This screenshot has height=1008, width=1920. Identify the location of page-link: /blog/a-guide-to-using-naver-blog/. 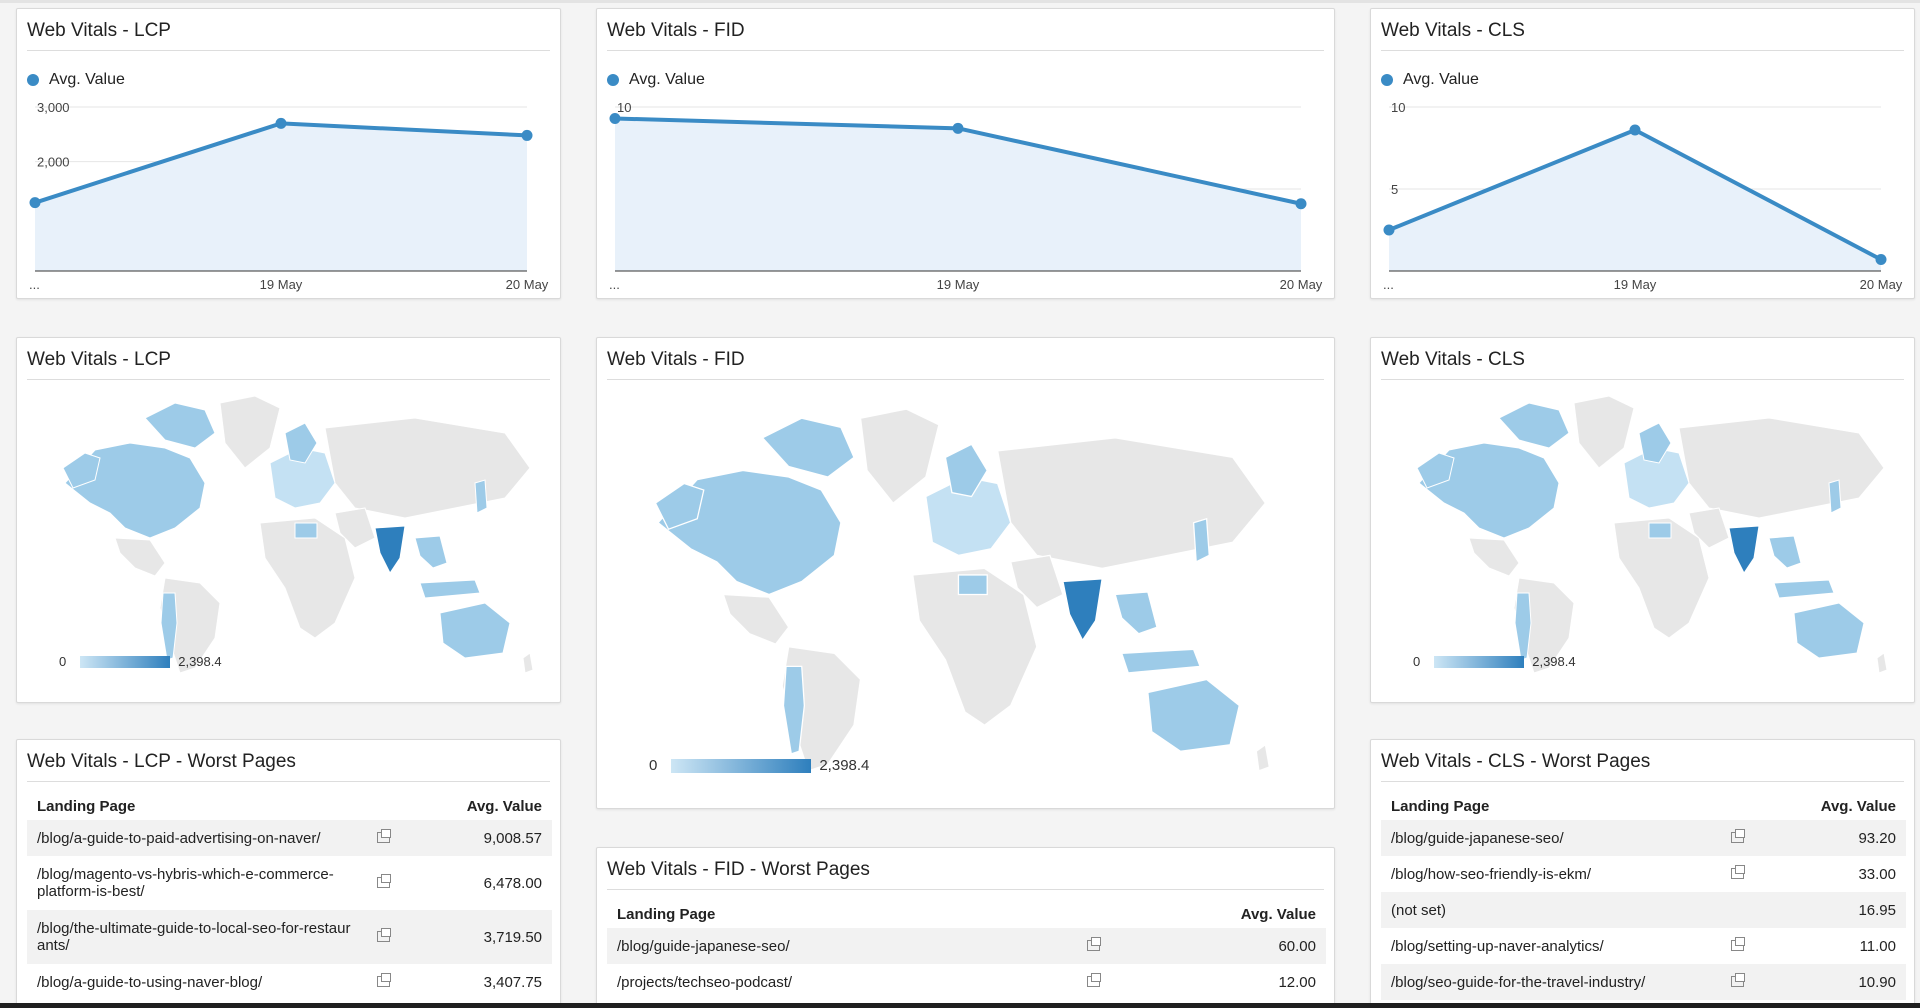
(150, 982).